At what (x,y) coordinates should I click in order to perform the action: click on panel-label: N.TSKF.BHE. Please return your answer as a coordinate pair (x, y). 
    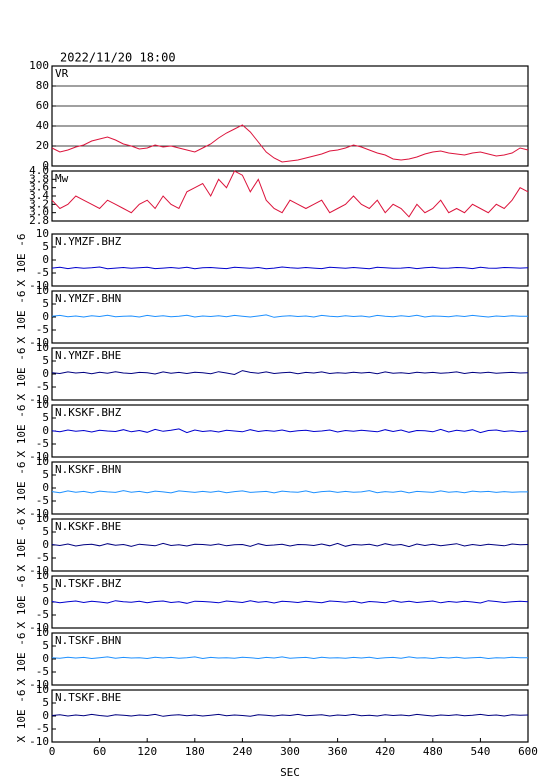
    Looking at the image, I should click on (88, 697).